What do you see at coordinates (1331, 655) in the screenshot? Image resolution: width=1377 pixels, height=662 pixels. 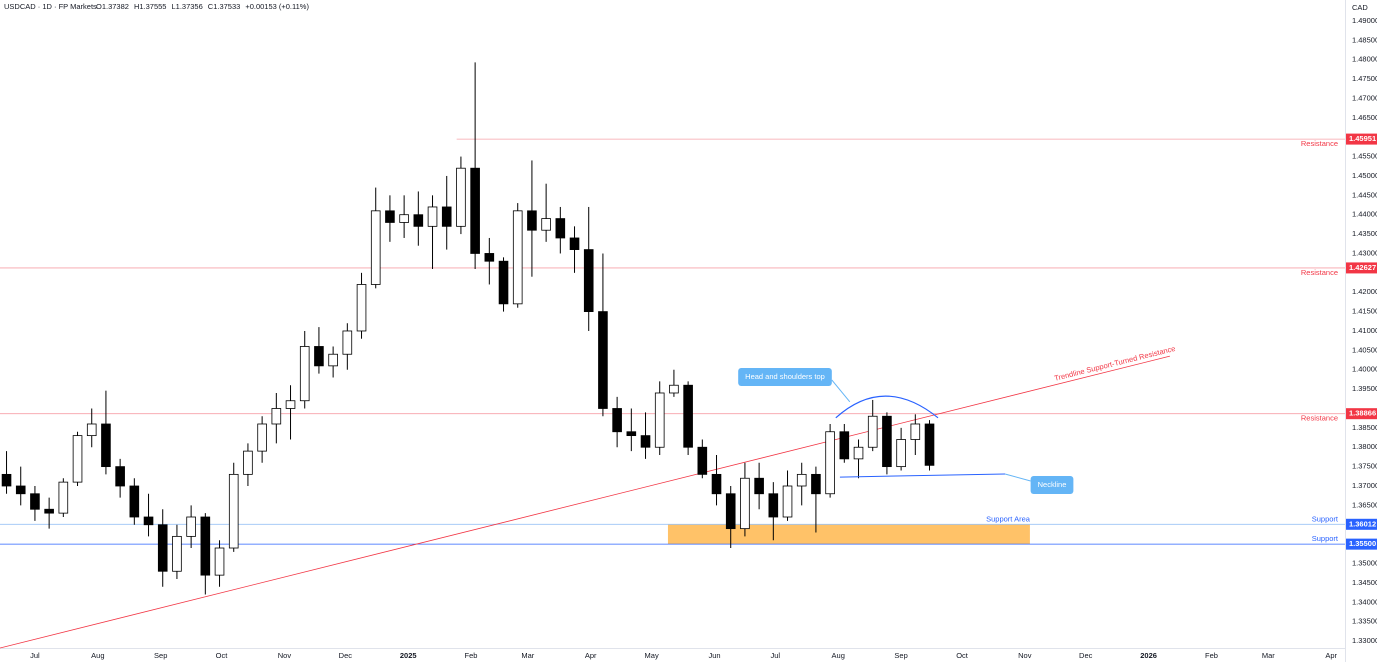 I see `x-tick-label: Apr` at bounding box center [1331, 655].